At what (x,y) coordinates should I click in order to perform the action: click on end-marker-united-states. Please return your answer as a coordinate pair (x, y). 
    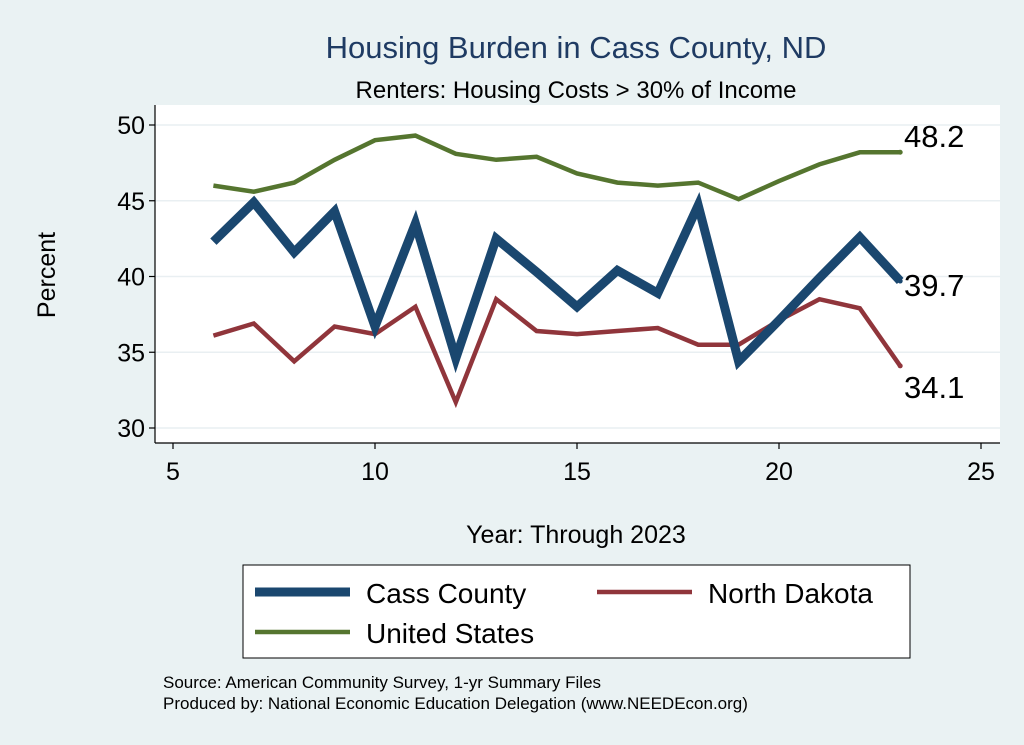
    Looking at the image, I should click on (900, 152).